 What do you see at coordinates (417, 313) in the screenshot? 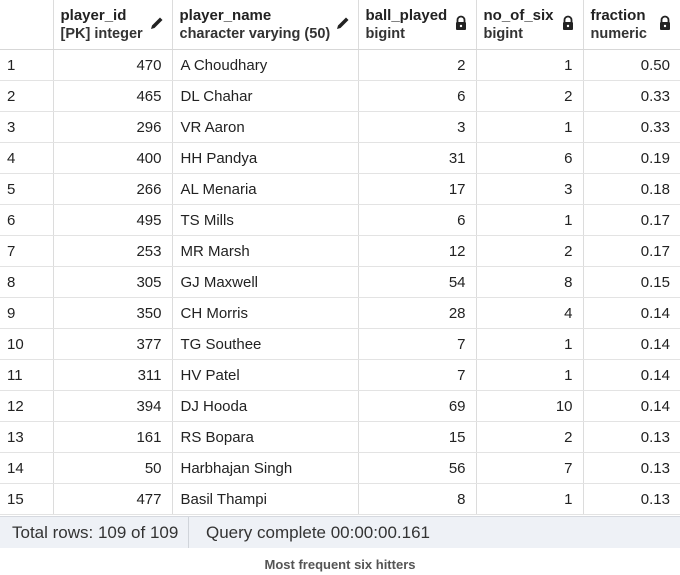
I see `cell-ball-played: 28` at bounding box center [417, 313].